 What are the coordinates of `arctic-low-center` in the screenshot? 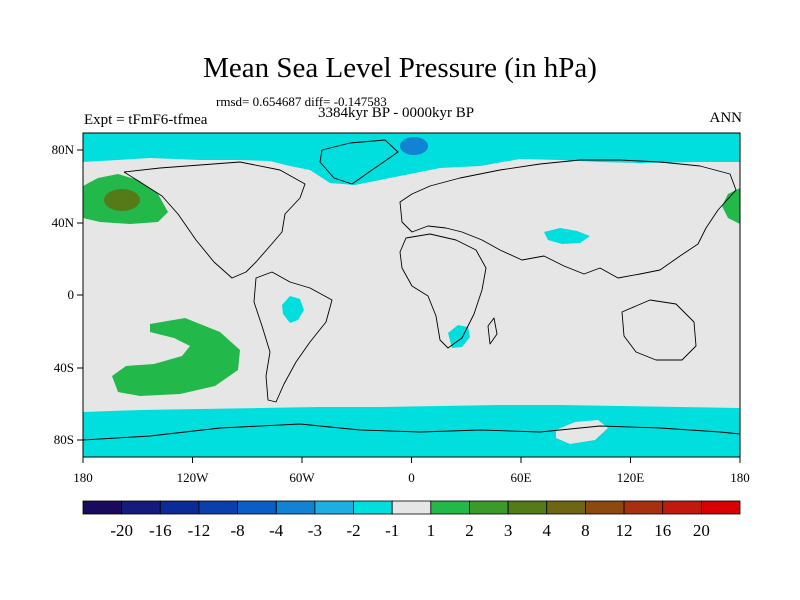 It's located at (414, 146).